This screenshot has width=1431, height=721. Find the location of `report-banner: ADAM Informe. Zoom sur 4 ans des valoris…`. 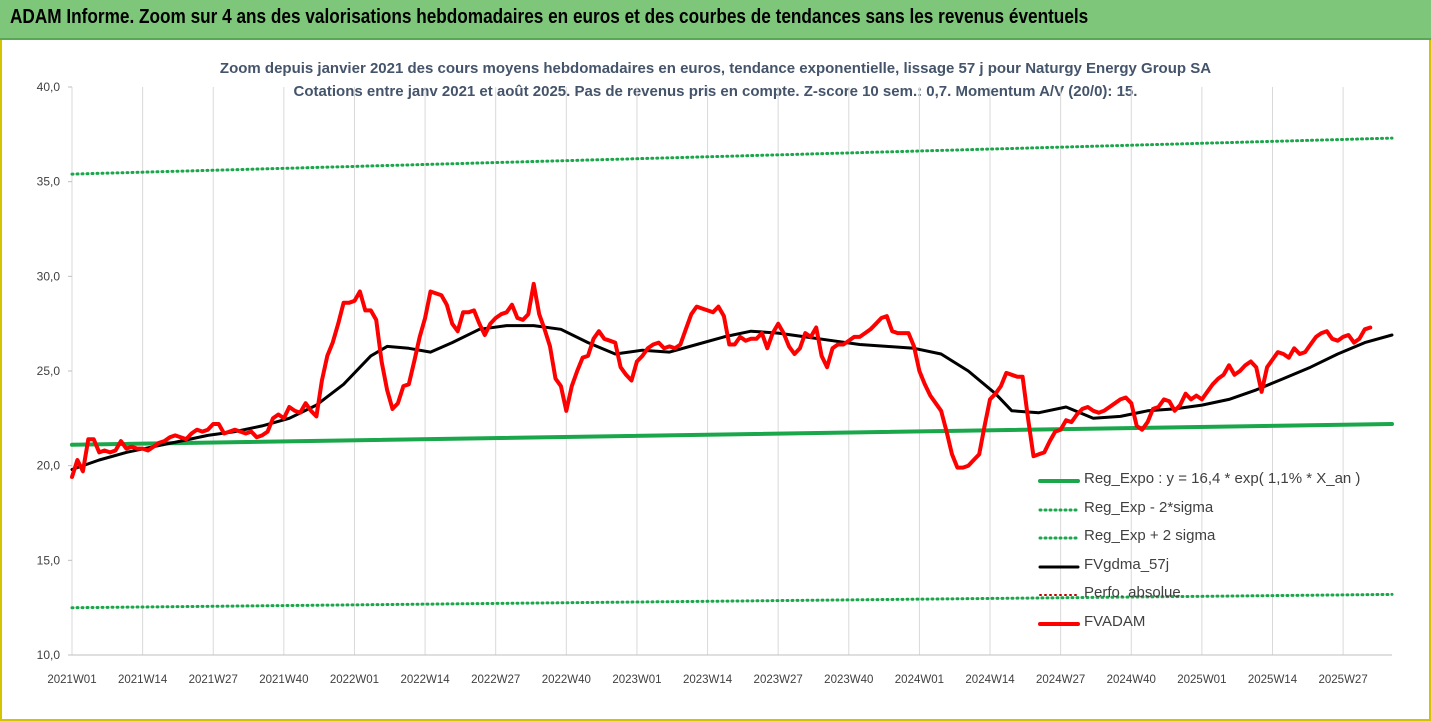

report-banner: ADAM Informe. Zoom sur 4 ans des valoris… is located at coordinates (715, 20).